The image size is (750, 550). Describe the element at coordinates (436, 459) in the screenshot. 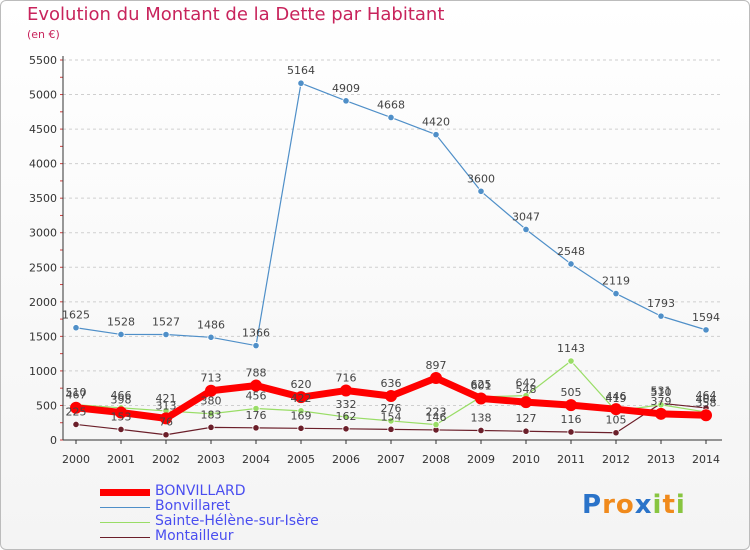

I see `x-tick-label: 2008` at that location.